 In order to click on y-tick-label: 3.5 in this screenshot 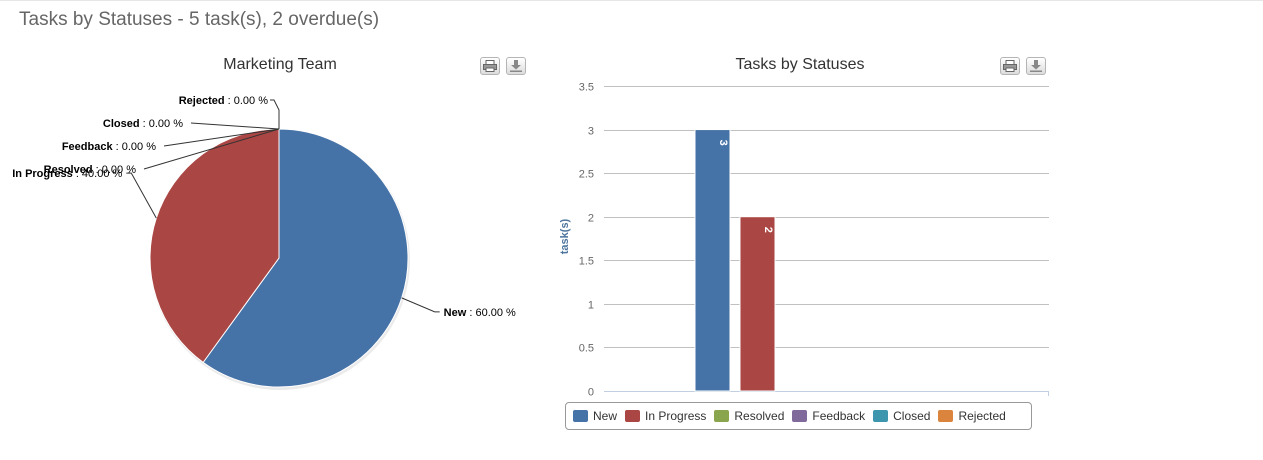, I will do `click(586, 88)`.